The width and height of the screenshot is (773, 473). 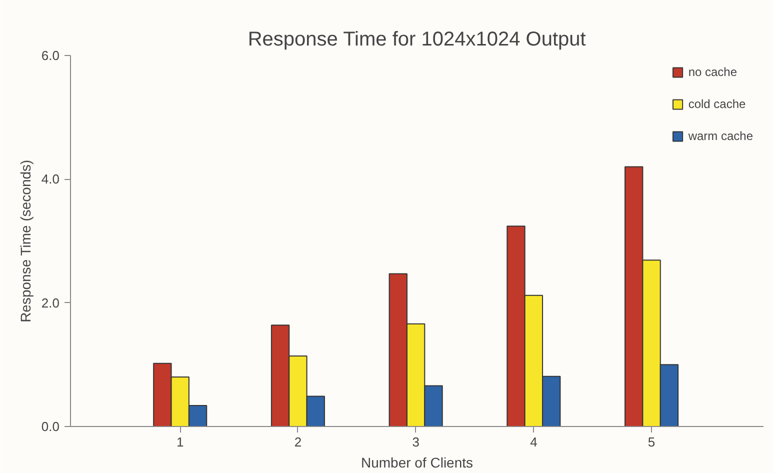 I want to click on x-tick-label: 2, so click(x=298, y=442).